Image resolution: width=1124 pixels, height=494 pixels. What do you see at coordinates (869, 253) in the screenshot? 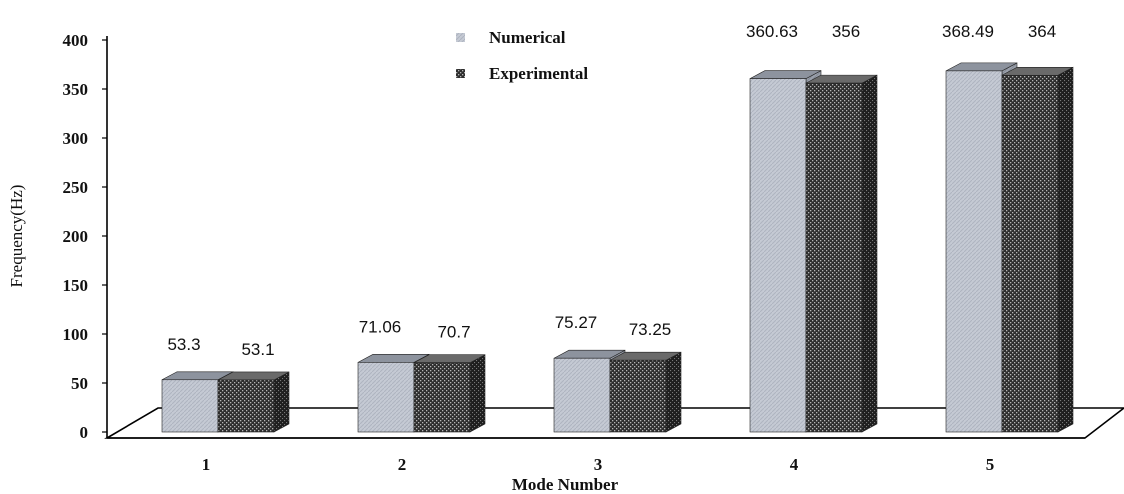
I see `bar-experimental-4-side` at bounding box center [869, 253].